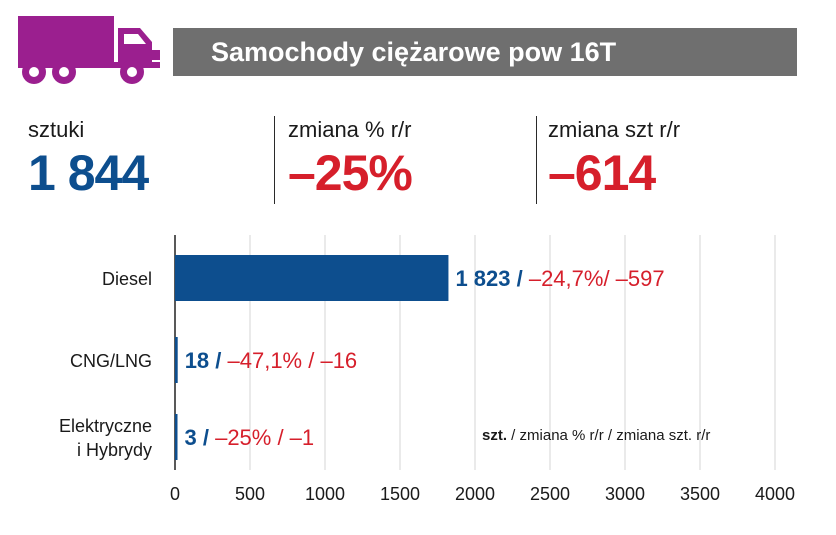 This screenshot has width=836, height=535. What do you see at coordinates (88, 173) in the screenshot?
I see `kpi-units-value: 1 844` at bounding box center [88, 173].